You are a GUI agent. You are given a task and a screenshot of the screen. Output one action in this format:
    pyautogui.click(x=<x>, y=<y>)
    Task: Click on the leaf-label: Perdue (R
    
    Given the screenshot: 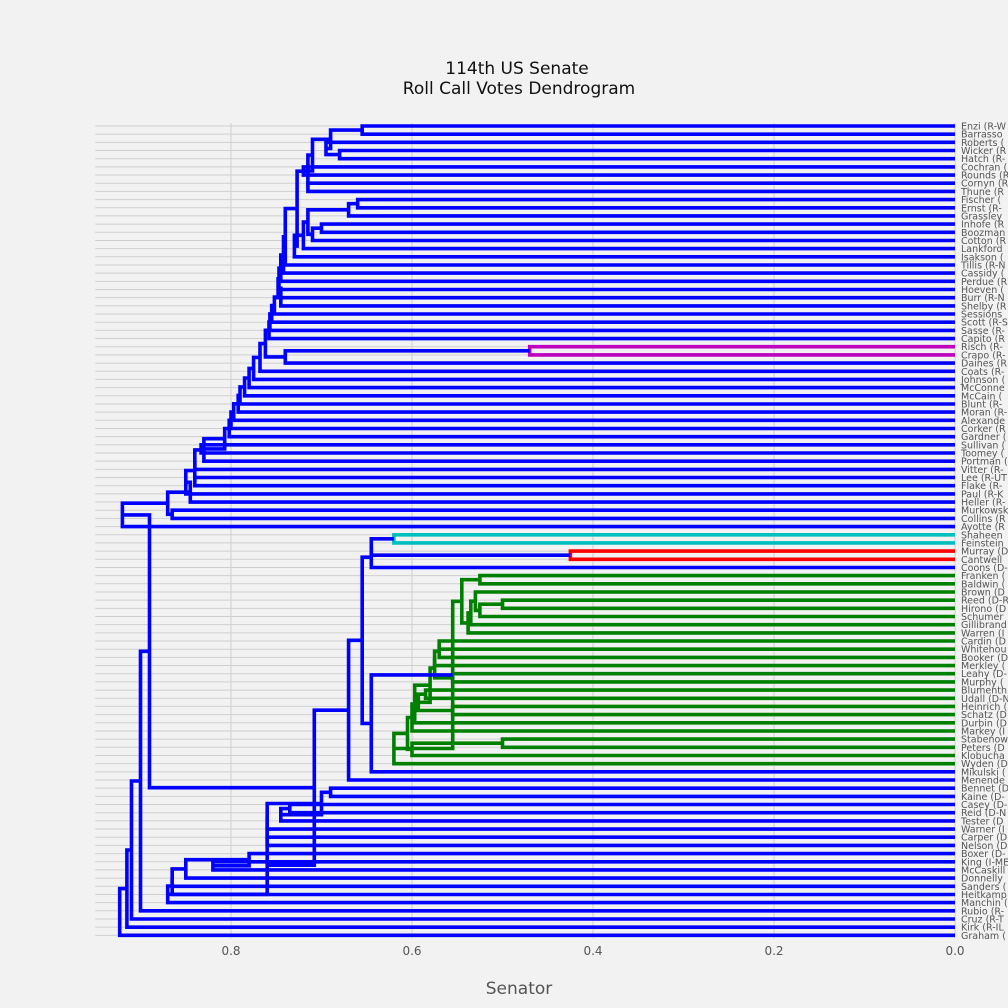 What is the action you would take?
    pyautogui.click(x=984, y=282)
    